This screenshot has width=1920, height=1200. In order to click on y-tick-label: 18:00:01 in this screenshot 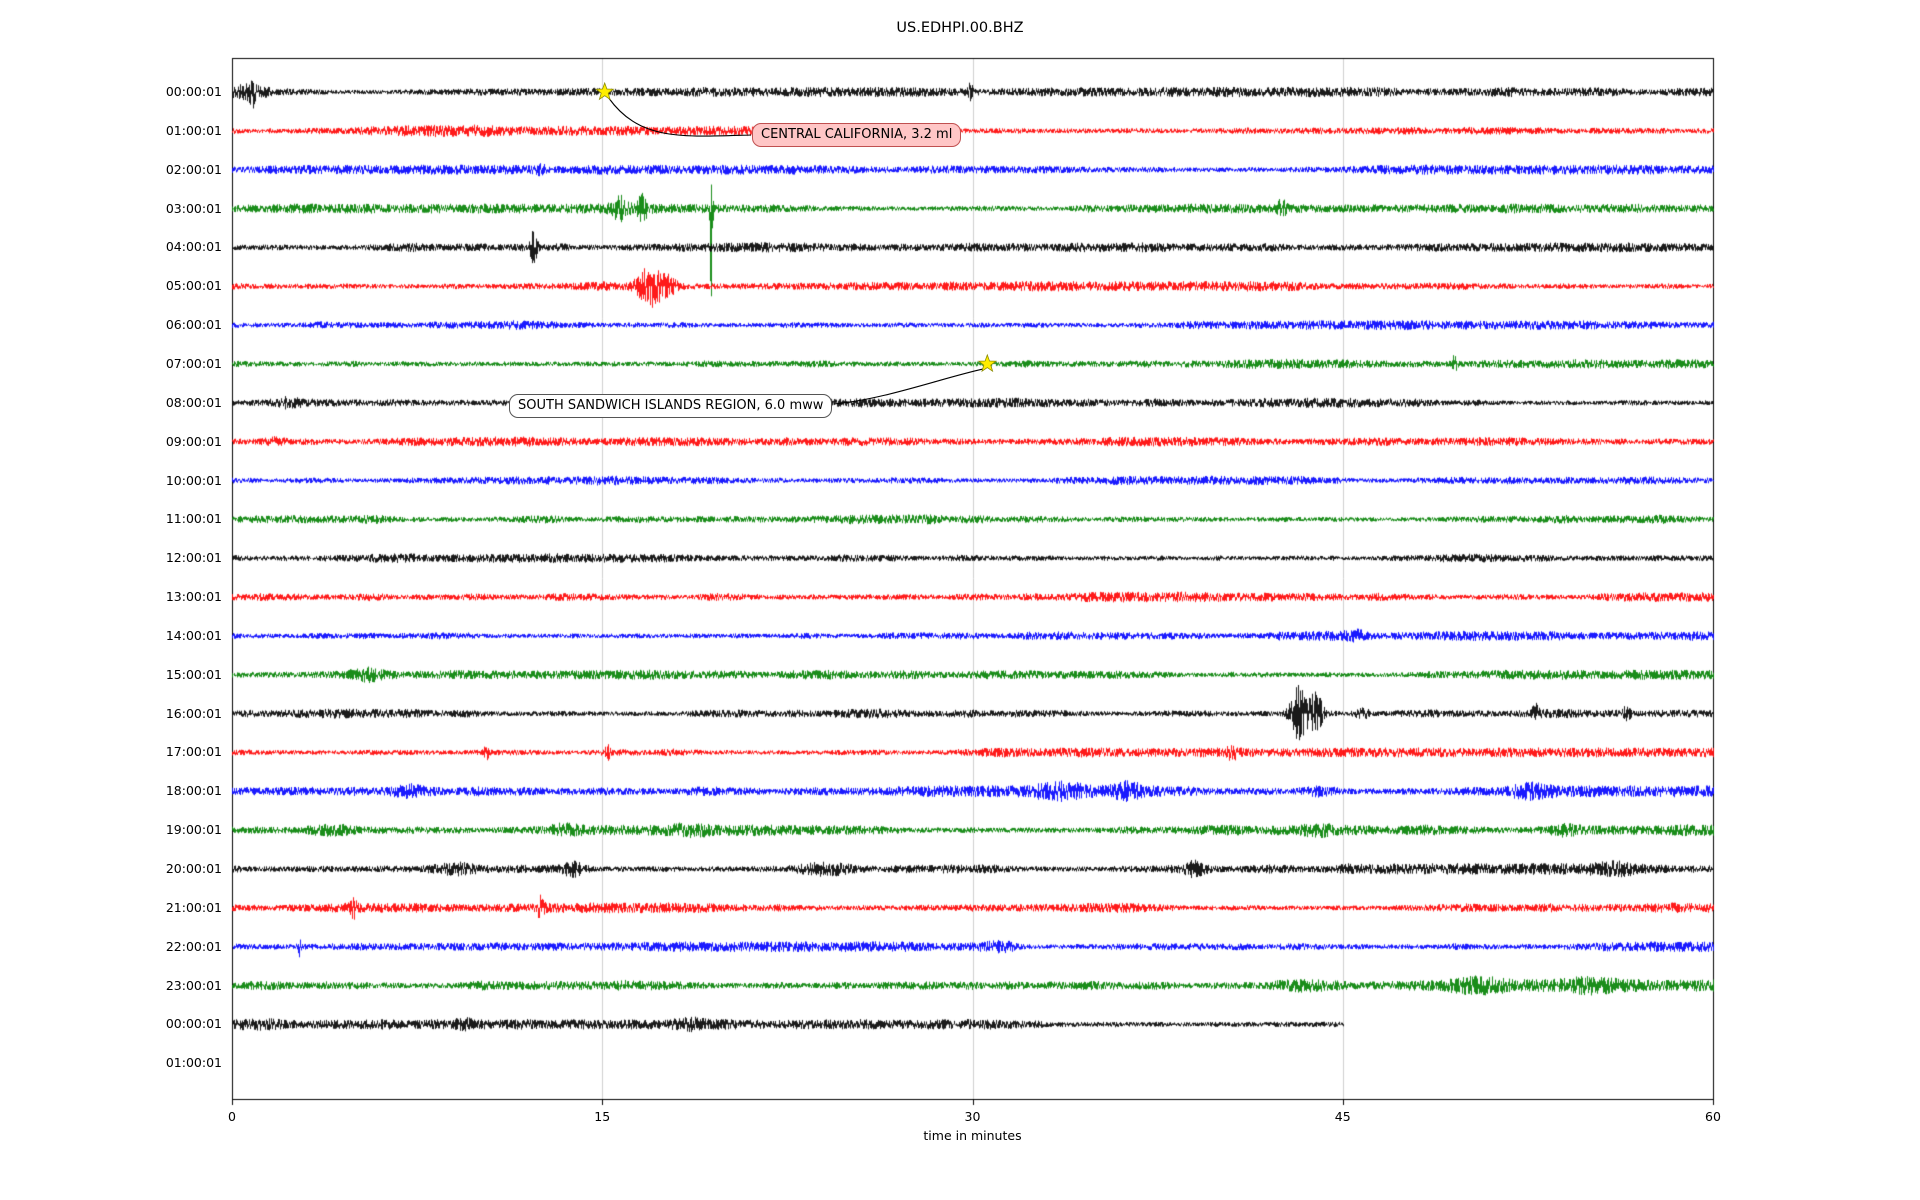, I will do `click(193, 791)`.